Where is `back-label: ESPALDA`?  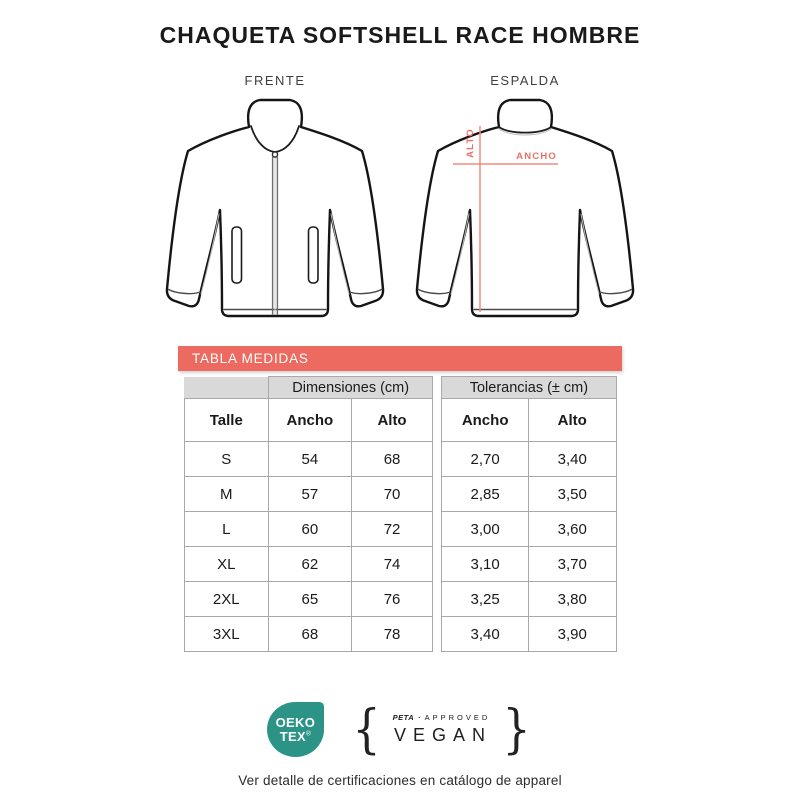
back-label: ESPALDA is located at coordinates (525, 80).